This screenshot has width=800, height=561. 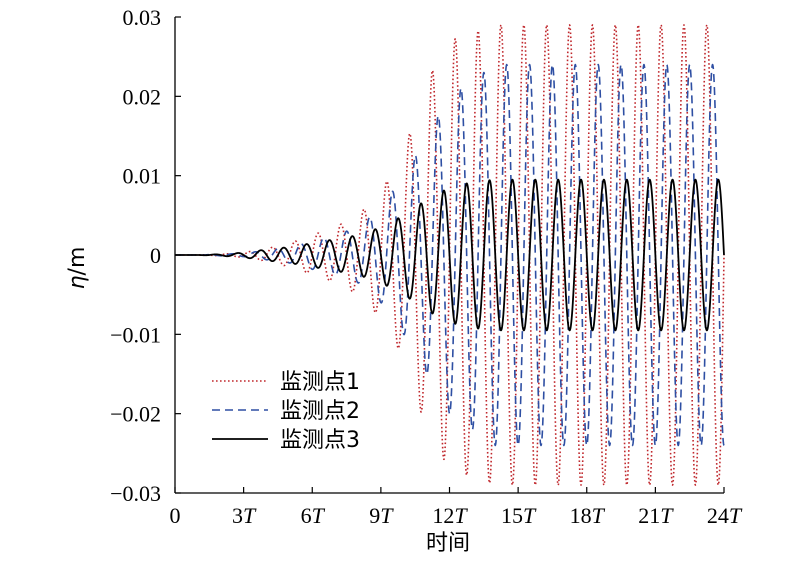 I want to click on y-tick-label: 0, so click(x=155, y=255).